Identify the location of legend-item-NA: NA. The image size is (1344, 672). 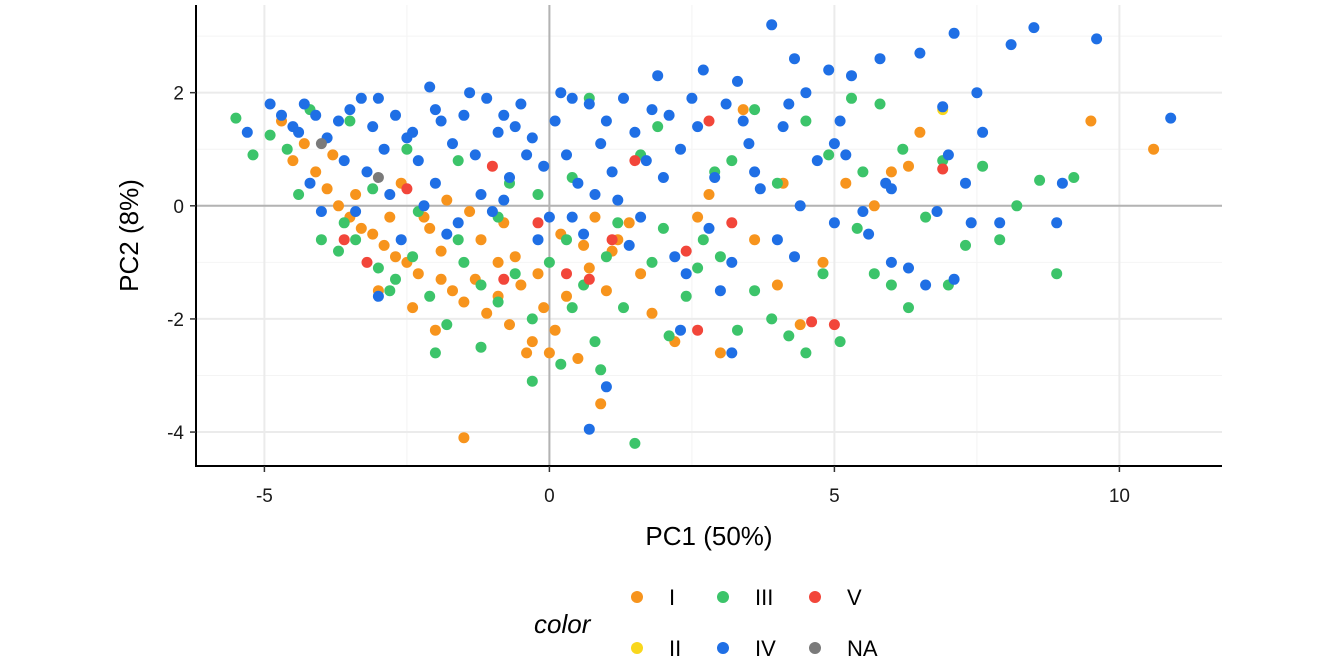
(843, 648).